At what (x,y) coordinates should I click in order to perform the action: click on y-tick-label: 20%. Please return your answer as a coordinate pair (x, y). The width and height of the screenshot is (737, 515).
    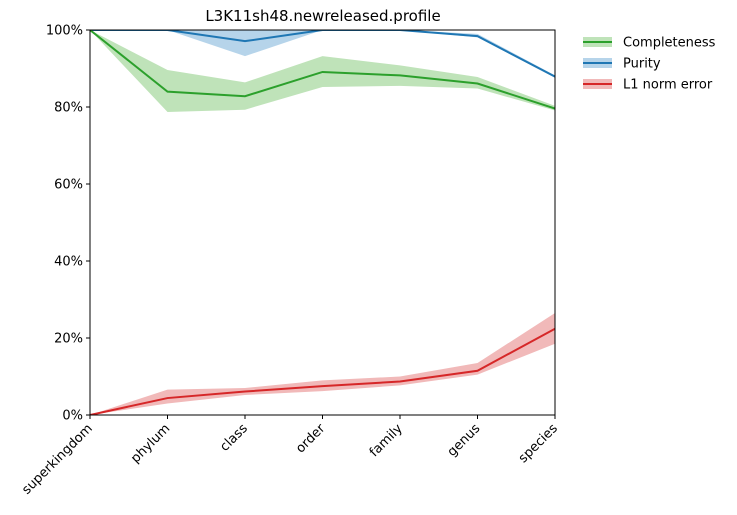
    Looking at the image, I should click on (68, 339).